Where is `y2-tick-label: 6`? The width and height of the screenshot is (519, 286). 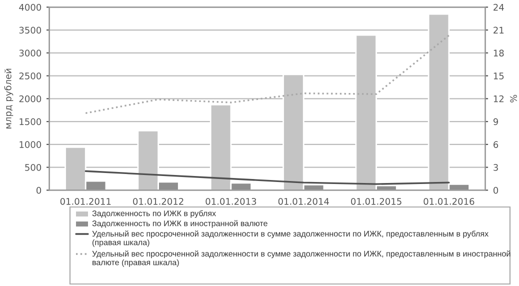 y2-tick-label: 6 is located at coordinates (496, 144).